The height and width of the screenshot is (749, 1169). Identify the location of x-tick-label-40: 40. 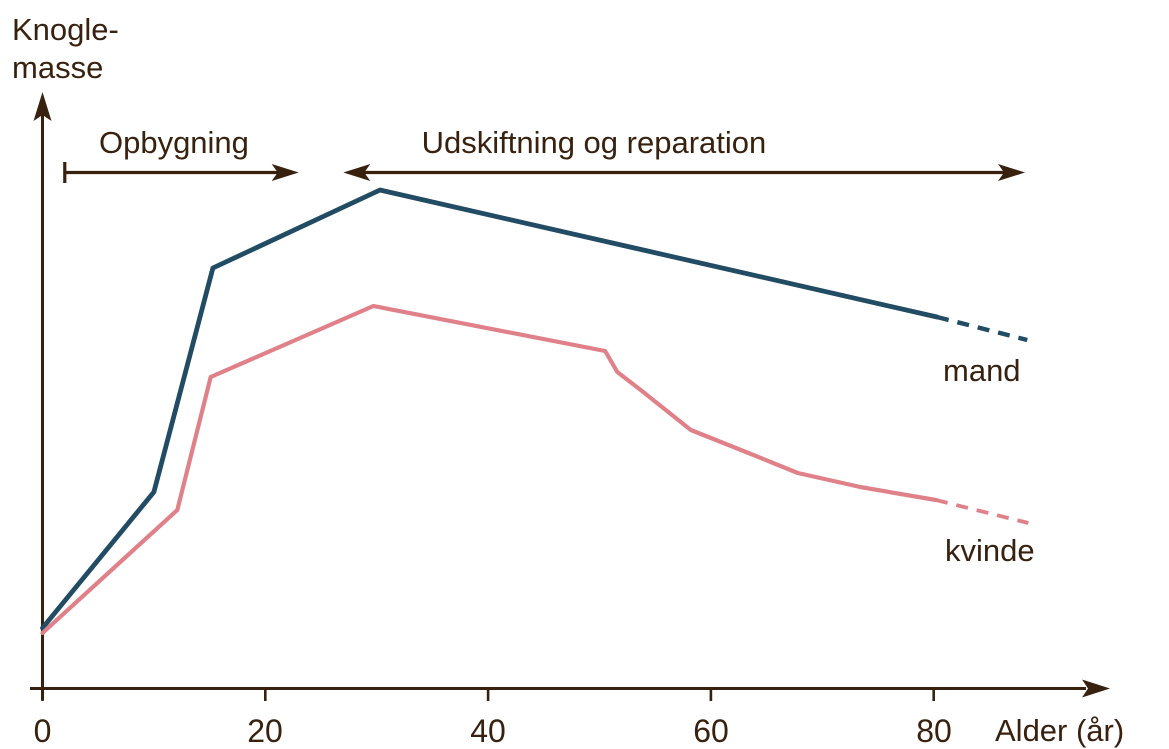
(488, 731).